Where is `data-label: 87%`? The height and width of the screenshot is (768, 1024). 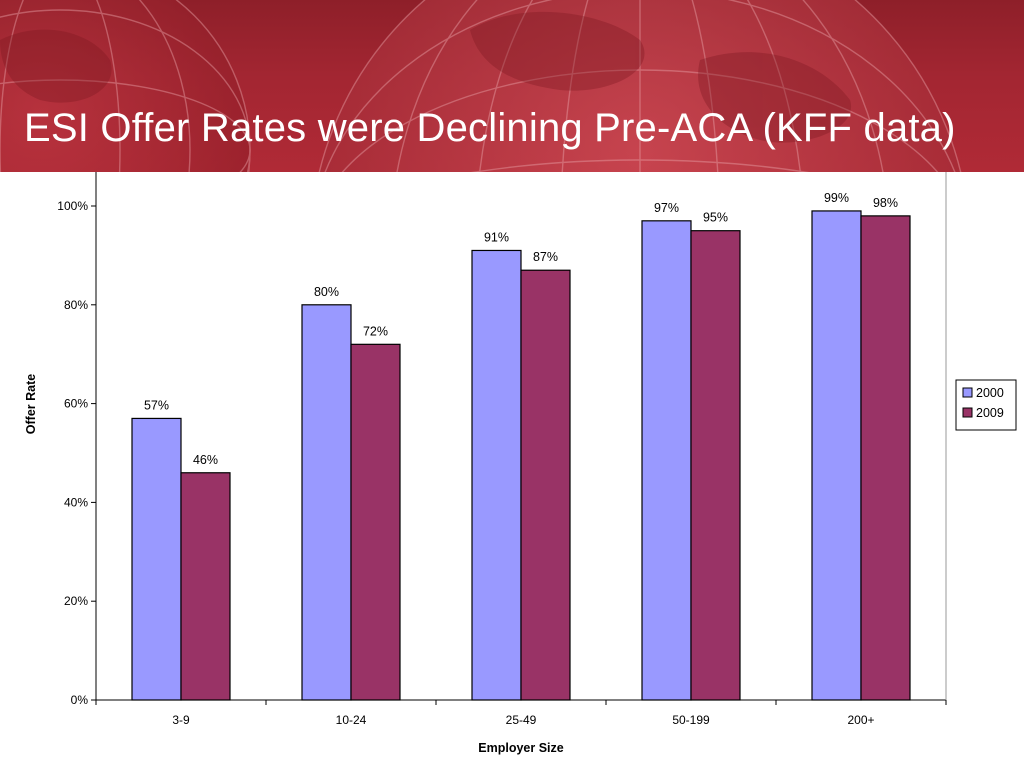 data-label: 87% is located at coordinates (545, 257).